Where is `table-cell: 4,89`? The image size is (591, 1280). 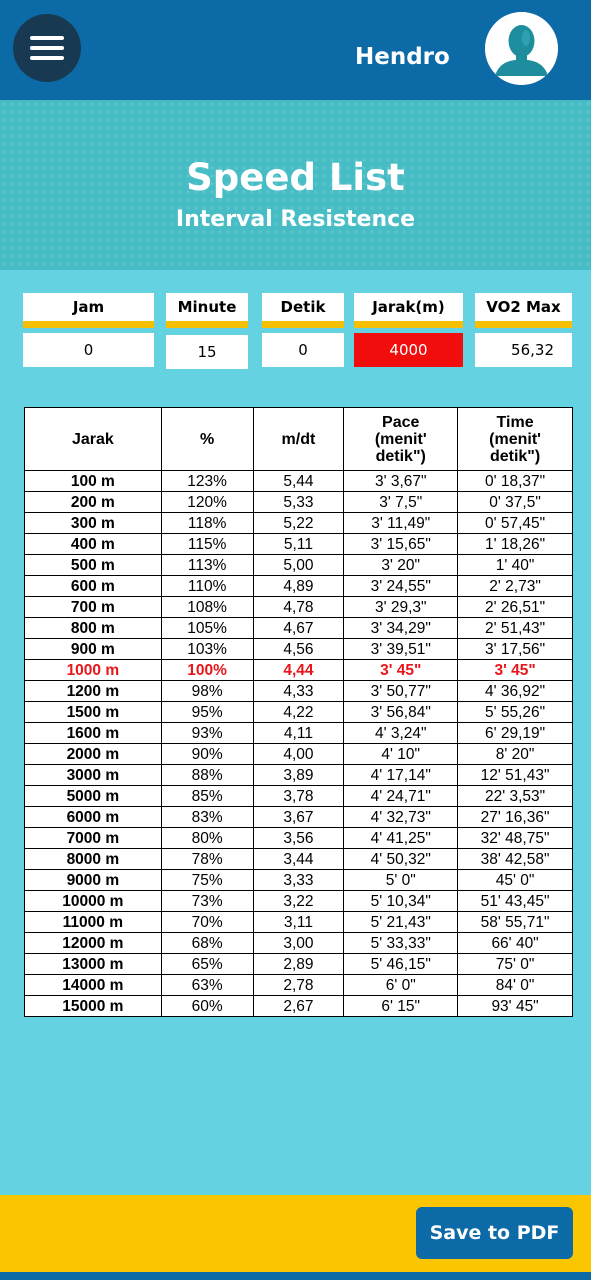
table-cell: 4,89 is located at coordinates (298, 586).